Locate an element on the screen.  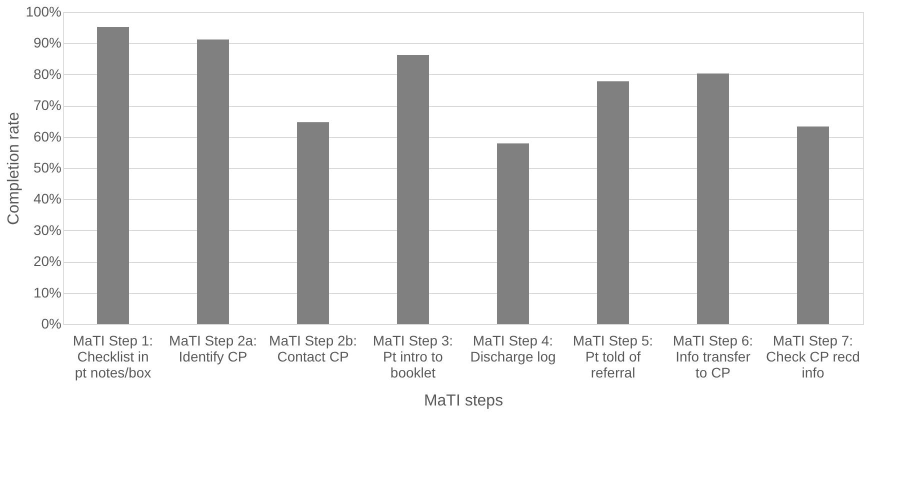
y-tick-label: 60% is located at coordinates (47, 136).